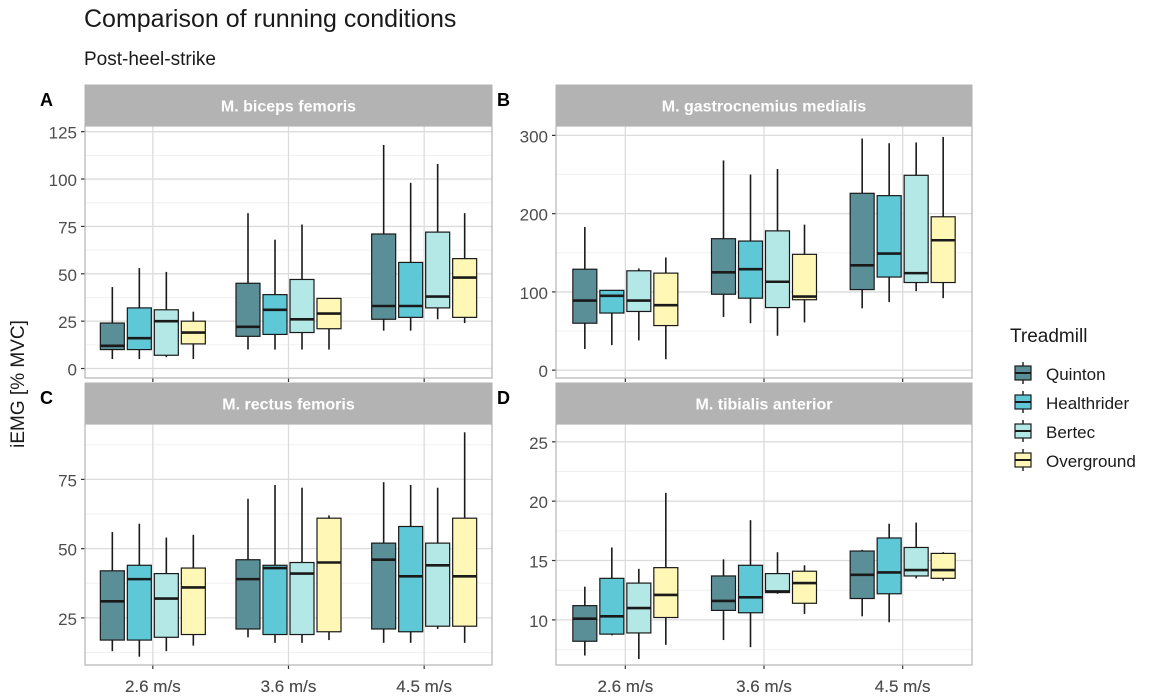  Describe the element at coordinates (67, 480) in the screenshot. I see `y-tick-label: 75` at that location.